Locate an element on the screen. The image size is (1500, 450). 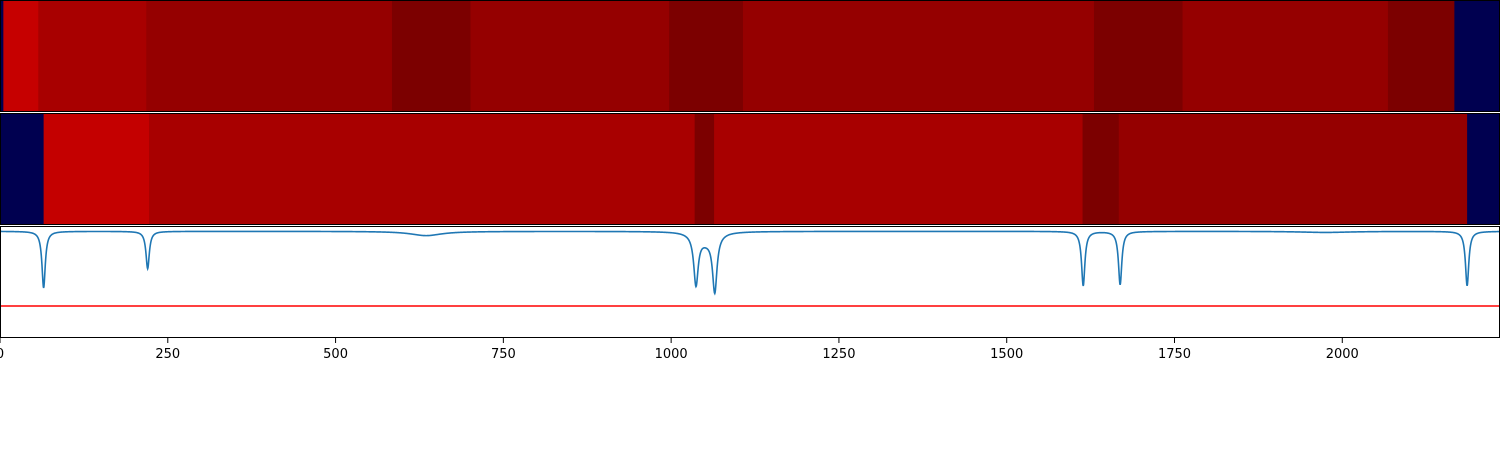
x-tick-label: 1500 is located at coordinates (1006, 354).